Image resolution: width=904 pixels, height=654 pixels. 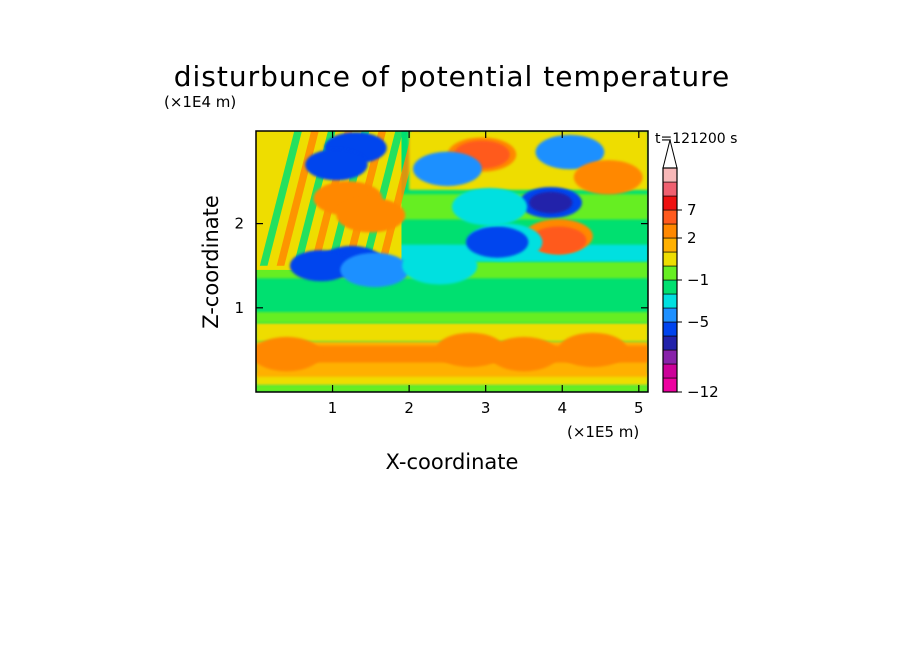 I want to click on colorbar-label: −1, so click(x=698, y=280).